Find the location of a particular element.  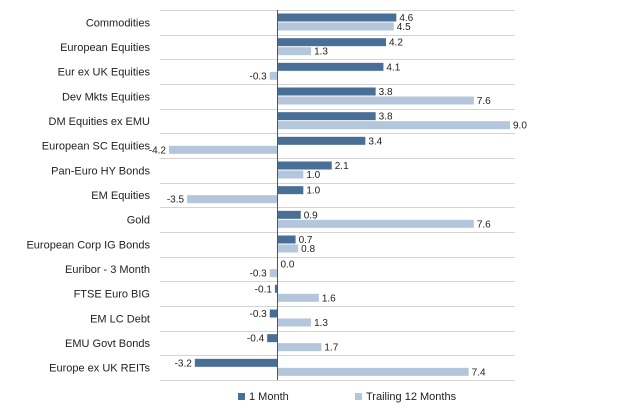

data-label-1-month: 4.2 is located at coordinates (396, 43).